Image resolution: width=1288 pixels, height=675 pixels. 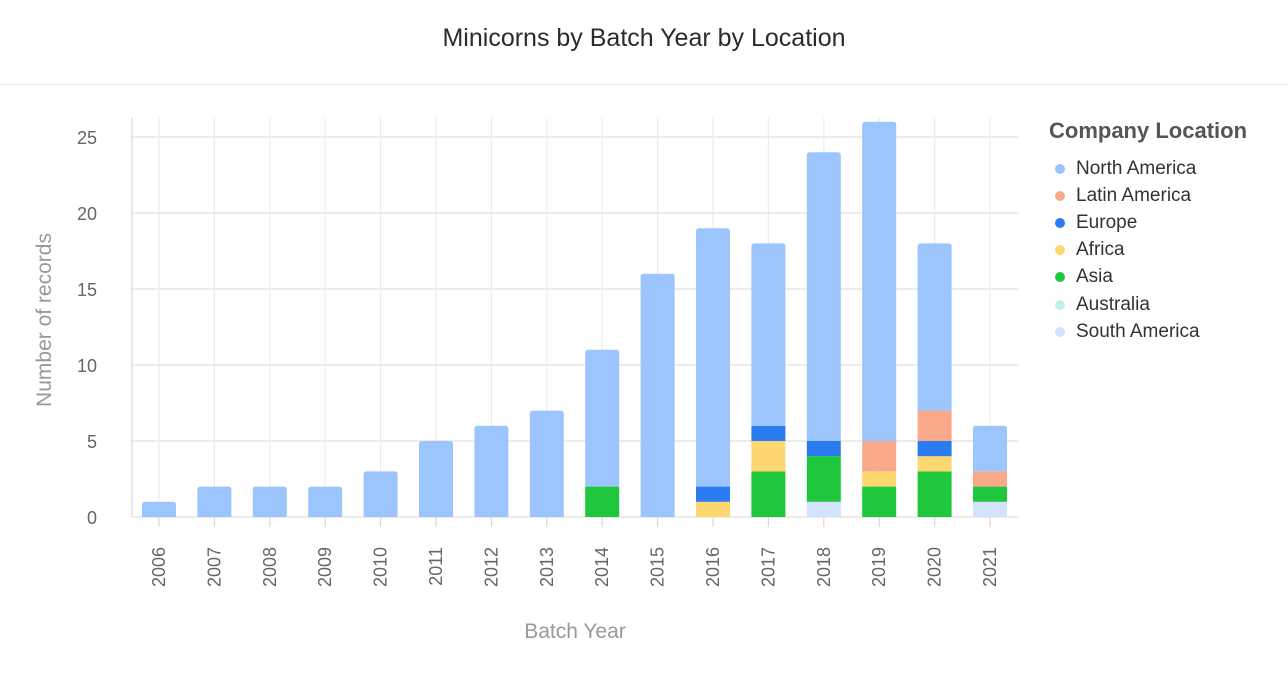 What do you see at coordinates (87, 290) in the screenshot?
I see `y-tick-label: 15` at bounding box center [87, 290].